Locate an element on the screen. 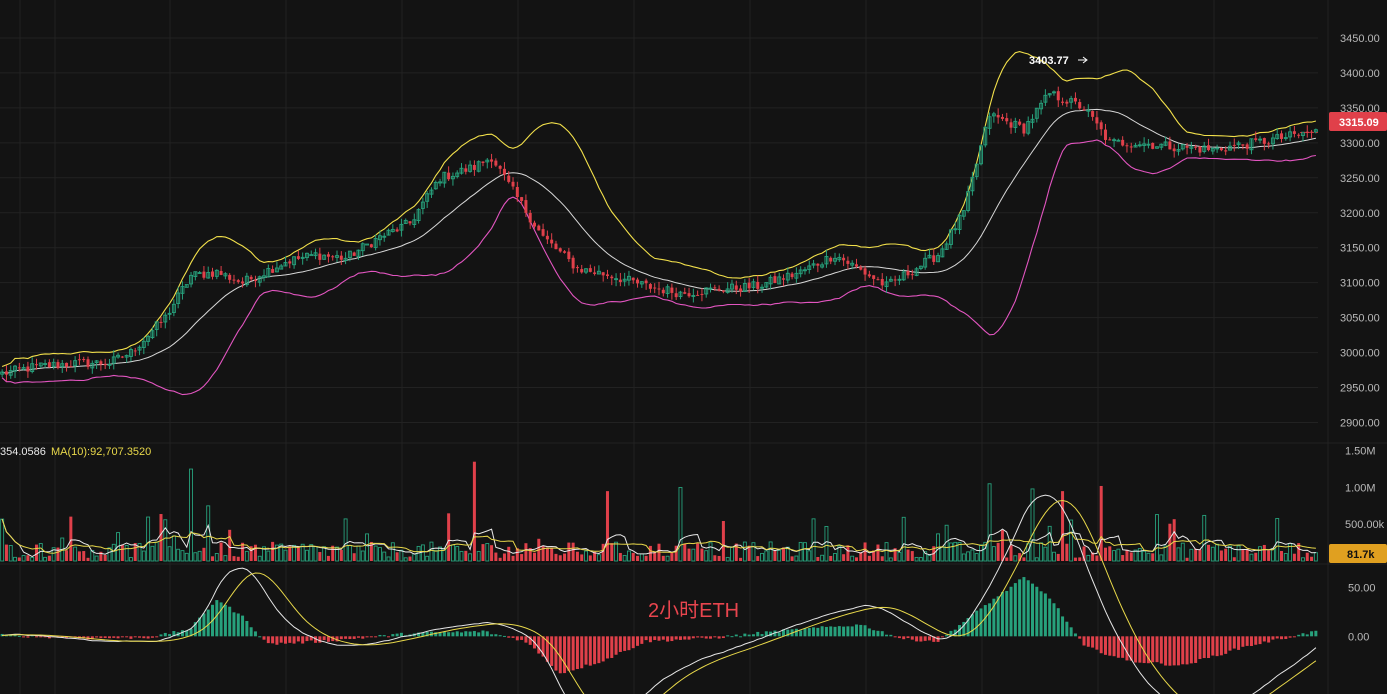  annotation-arrowhead is located at coordinates (1085, 60).